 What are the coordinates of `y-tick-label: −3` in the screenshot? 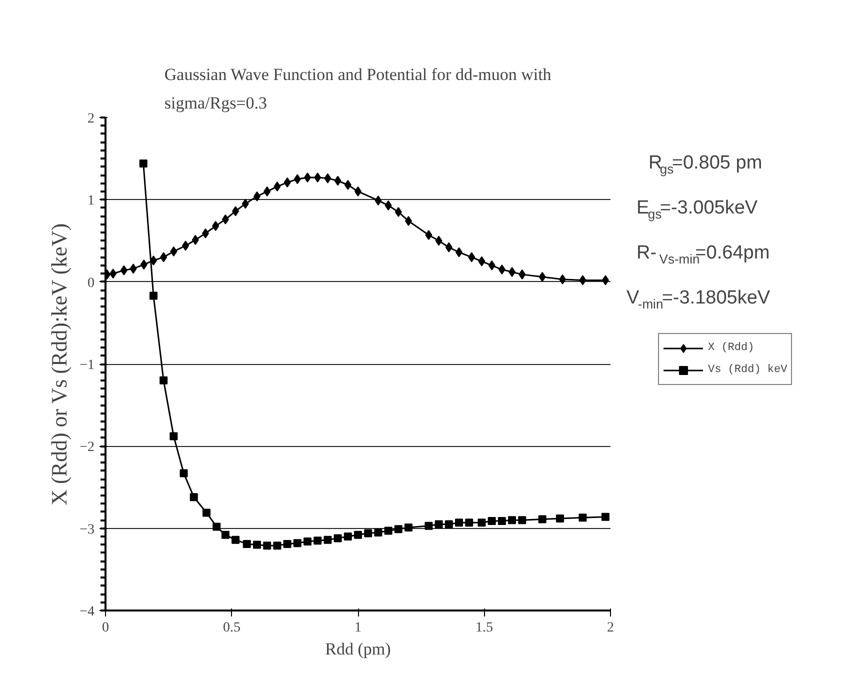 It's located at (87, 530).